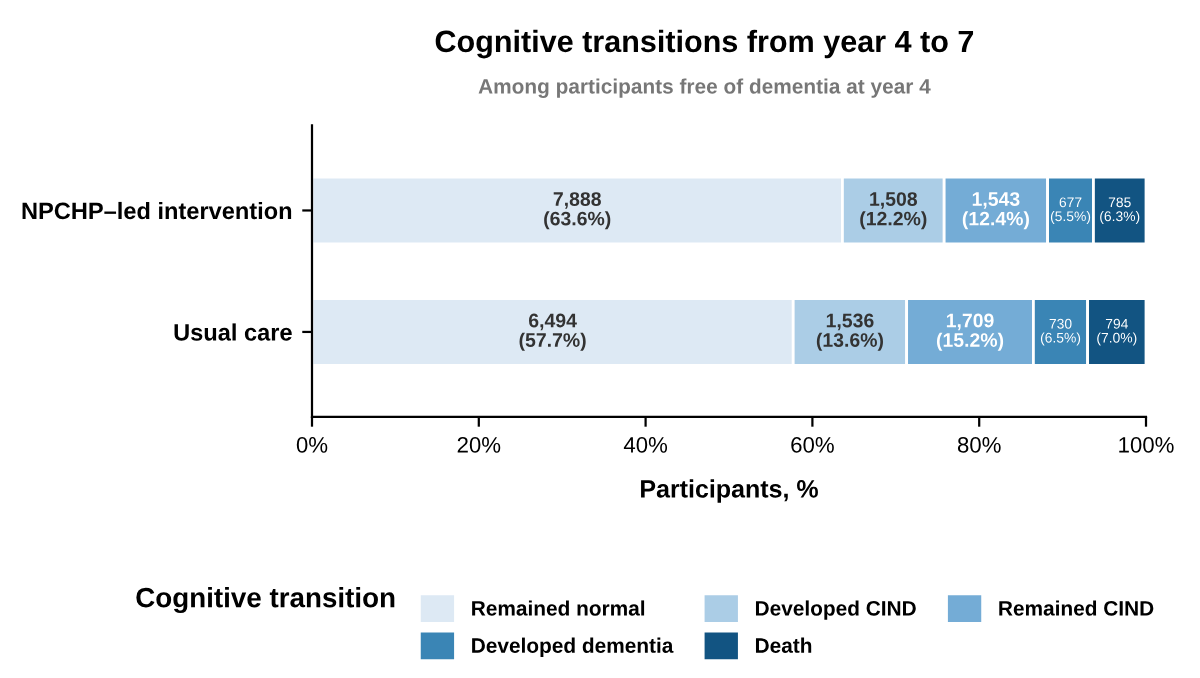  Describe the element at coordinates (479, 445) in the screenshot. I see `x-tick-label: 20%` at that location.